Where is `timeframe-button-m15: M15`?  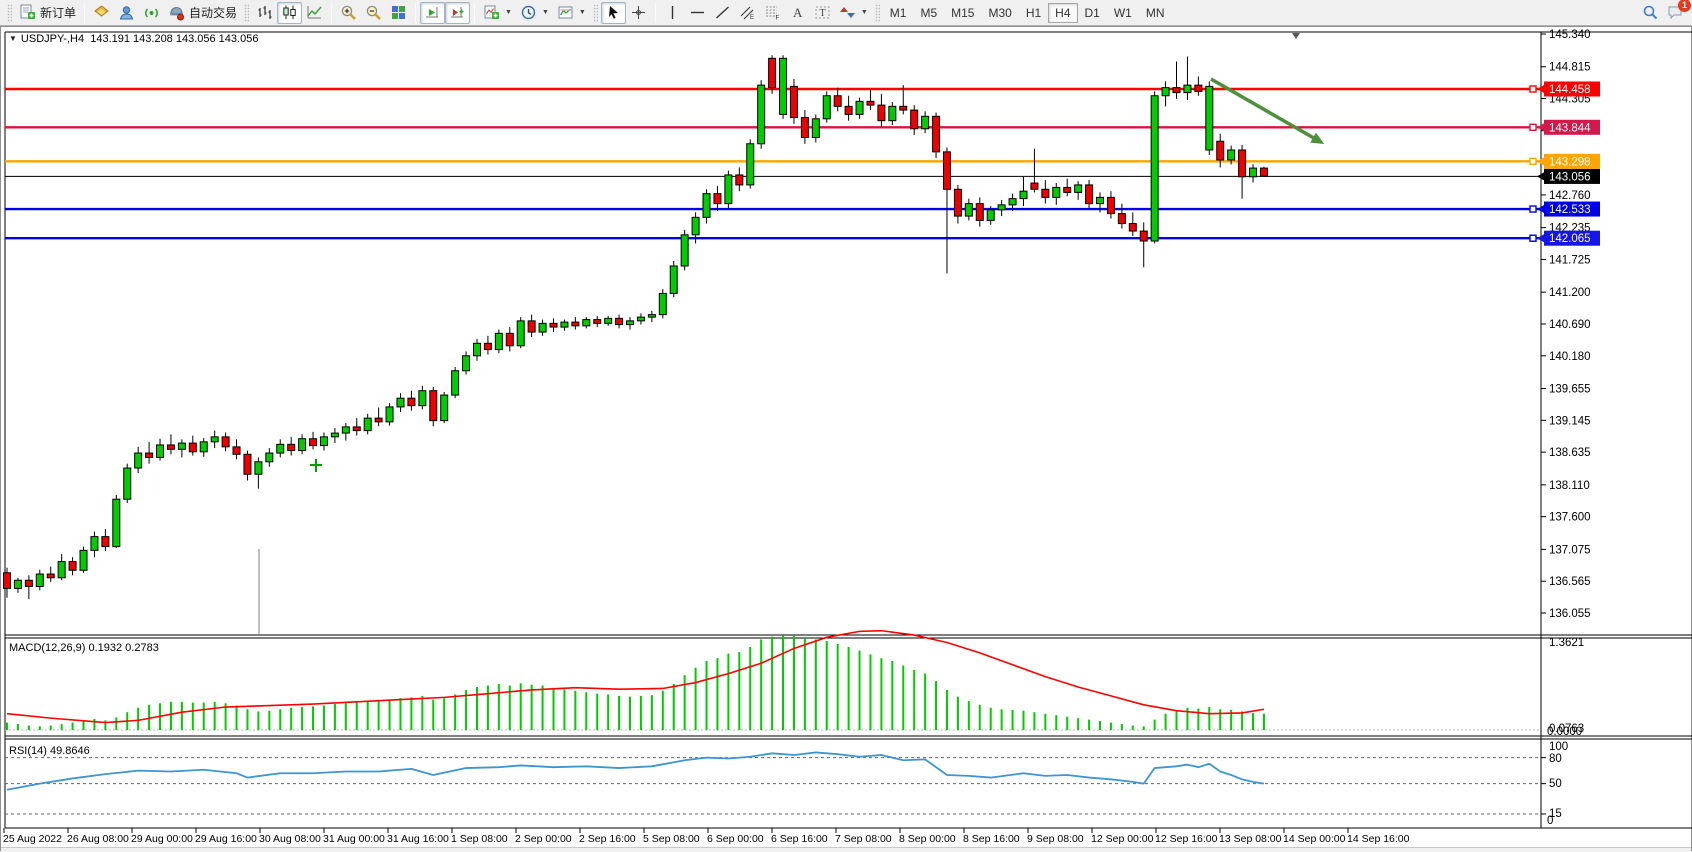 timeframe-button-m15: M15 is located at coordinates (963, 12).